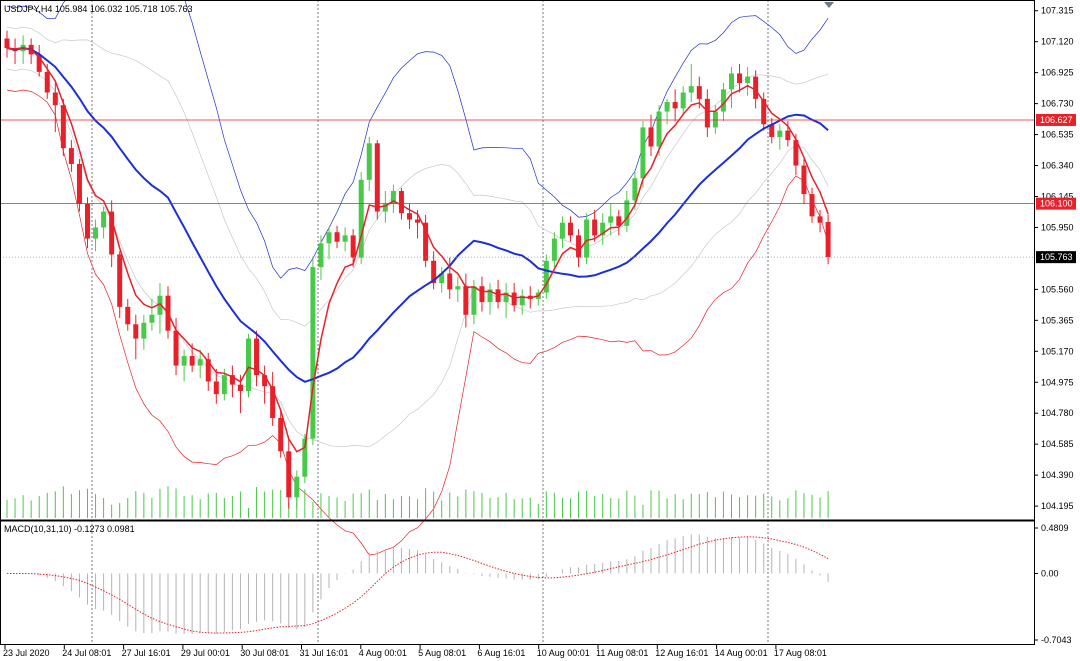 This screenshot has height=661, width=1080. What do you see at coordinates (26, 653) in the screenshot?
I see `time-tick-label: 23 Jul 2020` at bounding box center [26, 653].